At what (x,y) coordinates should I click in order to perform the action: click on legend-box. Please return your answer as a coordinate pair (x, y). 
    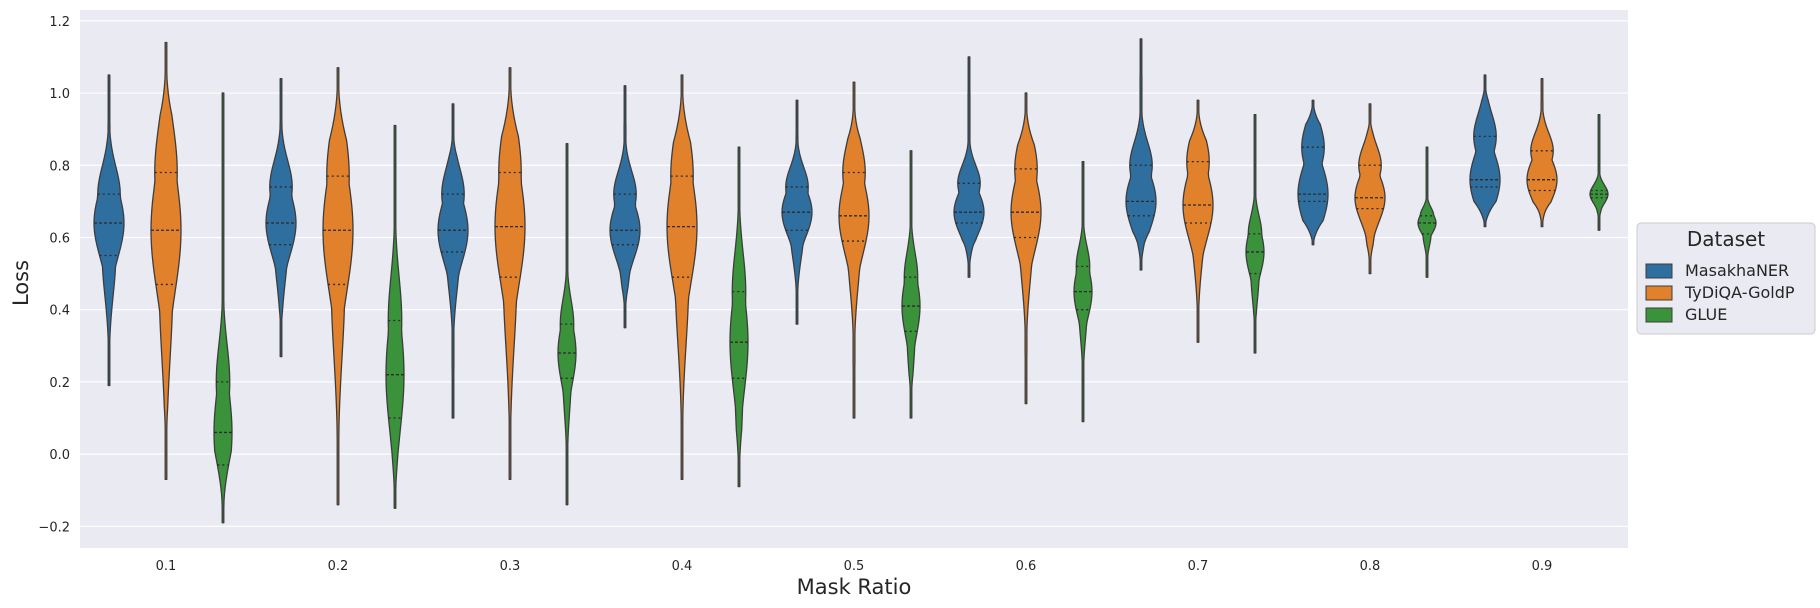
    Looking at the image, I should click on (1726, 278).